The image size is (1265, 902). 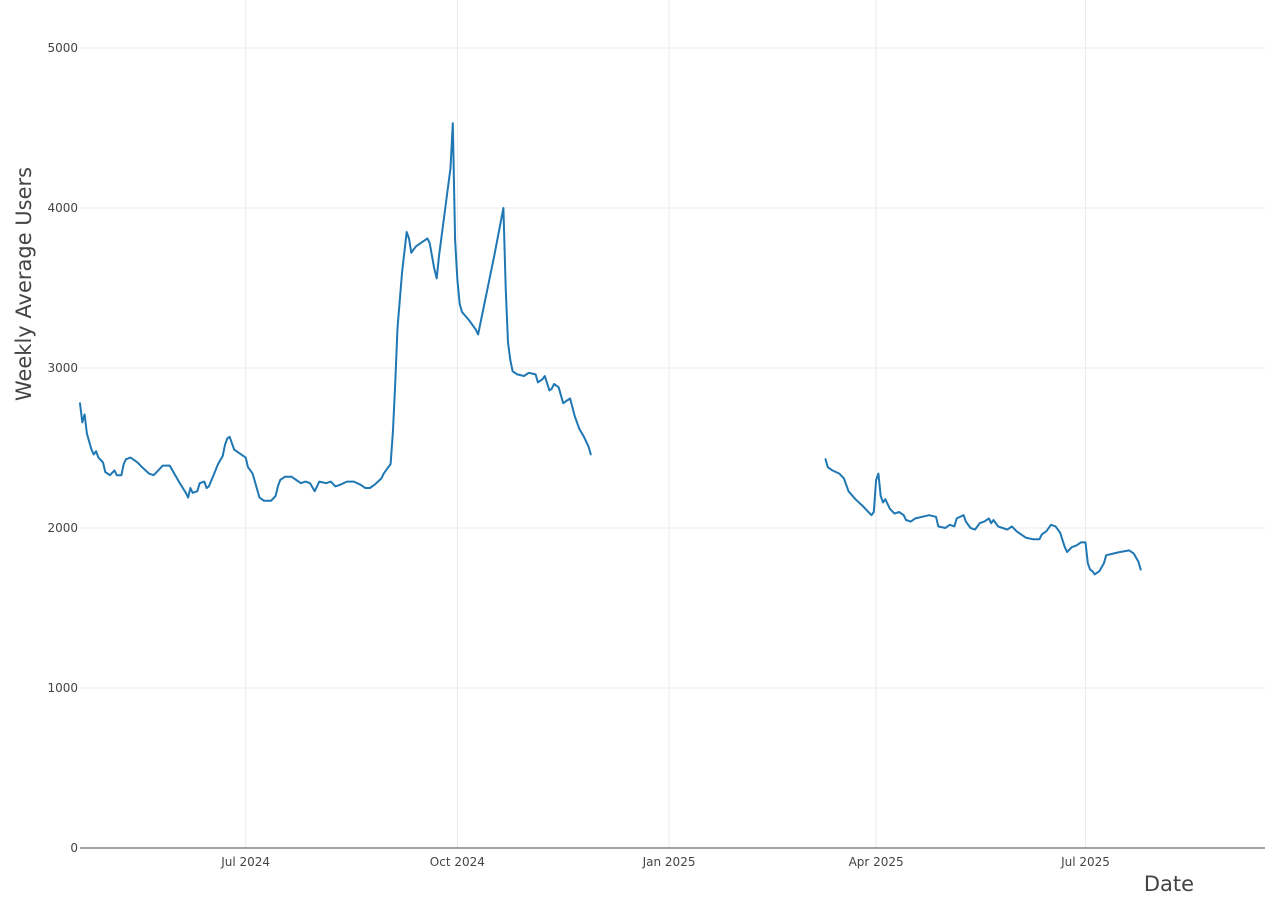 What do you see at coordinates (1085, 862) in the screenshot?
I see `x-tick-label: Jul 2025` at bounding box center [1085, 862].